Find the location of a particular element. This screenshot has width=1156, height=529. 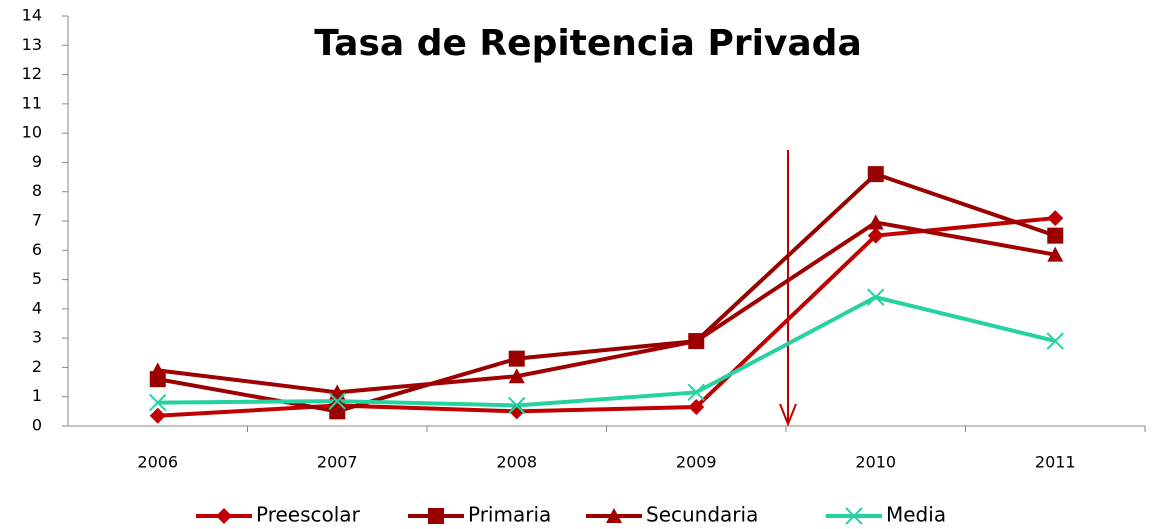

y-tick-label: 13 is located at coordinates (32, 44).